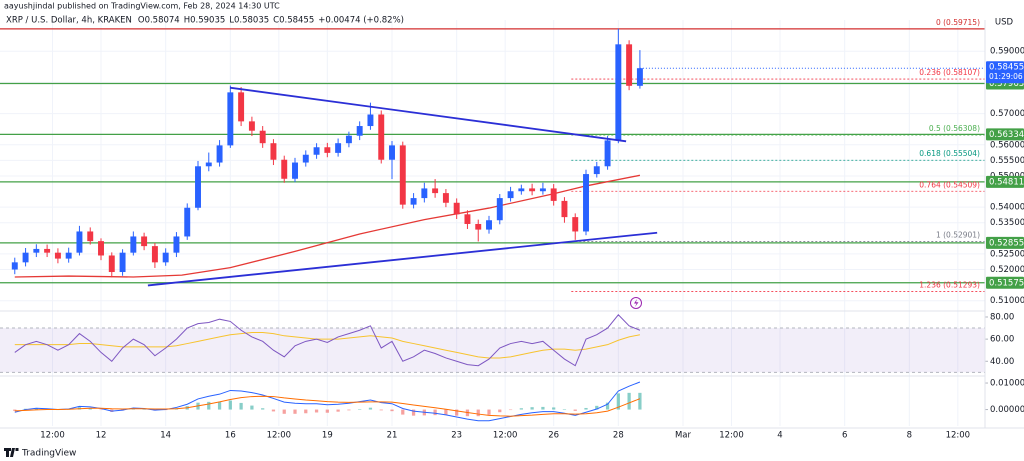  Describe the element at coordinates (327, 226) in the screenshot. I see `ema-line` at that location.